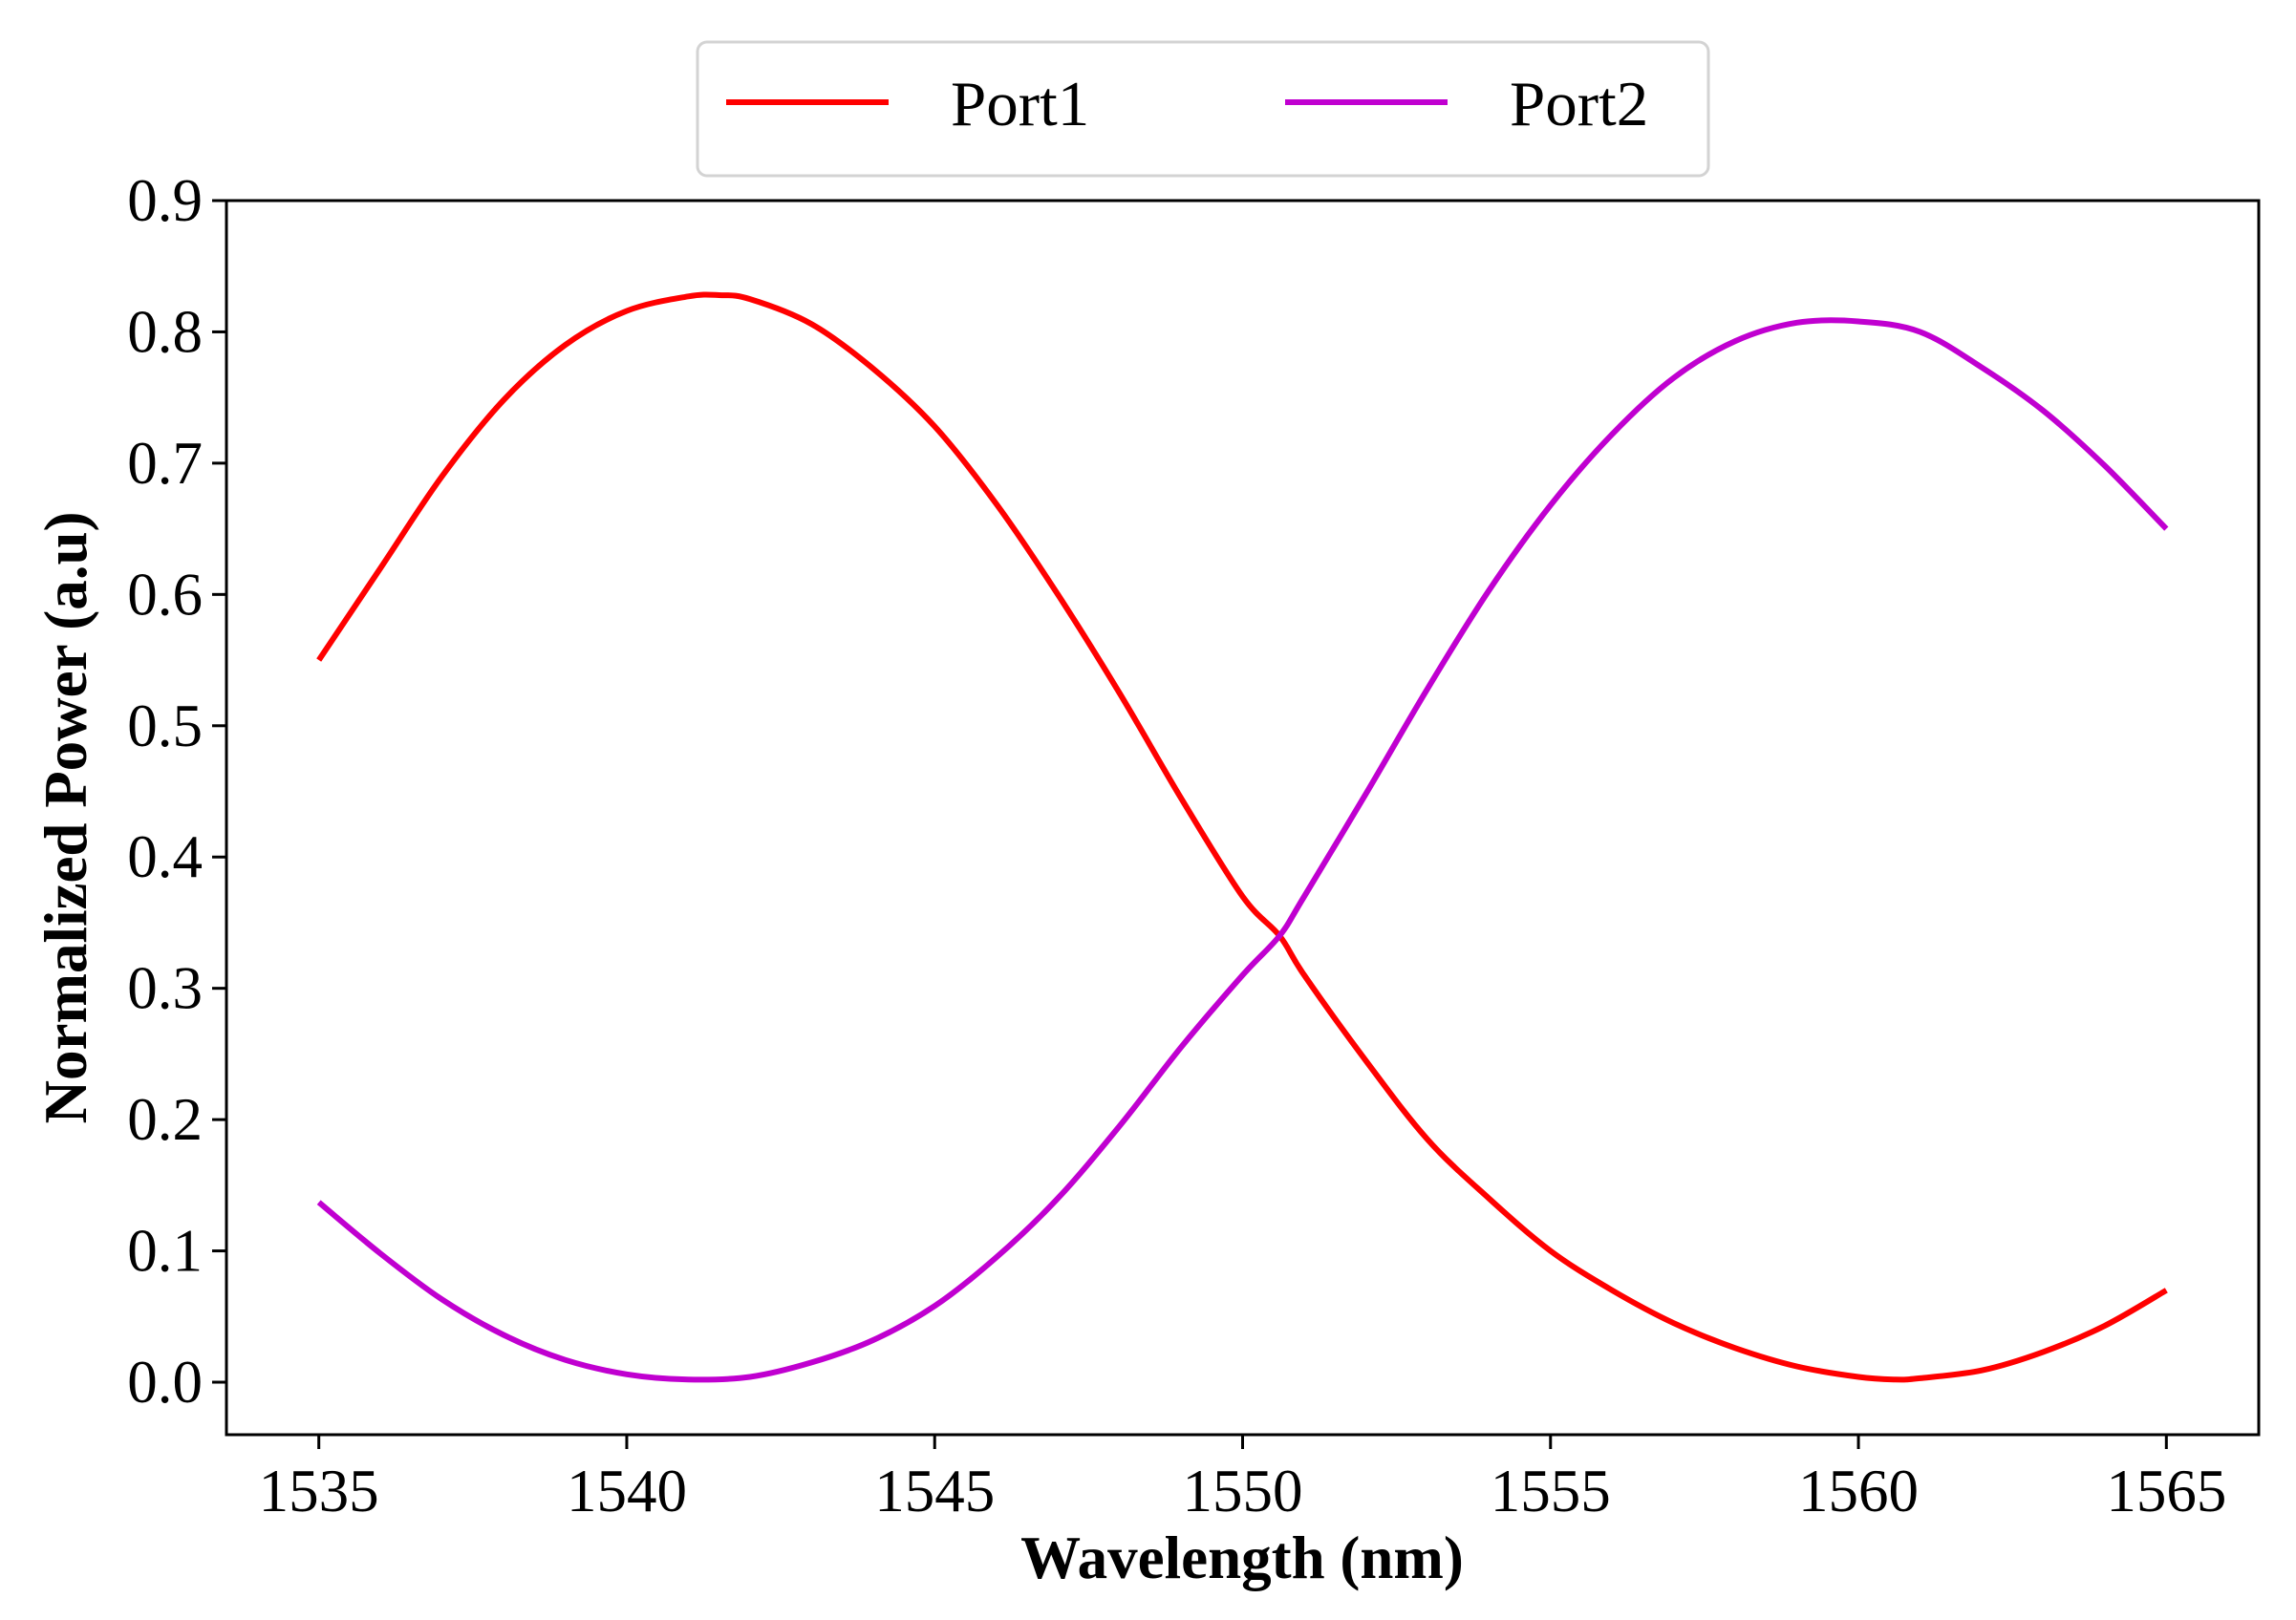 The width and height of the screenshot is (2296, 1620). I want to click on y-tick-label: 0.8, so click(165, 331).